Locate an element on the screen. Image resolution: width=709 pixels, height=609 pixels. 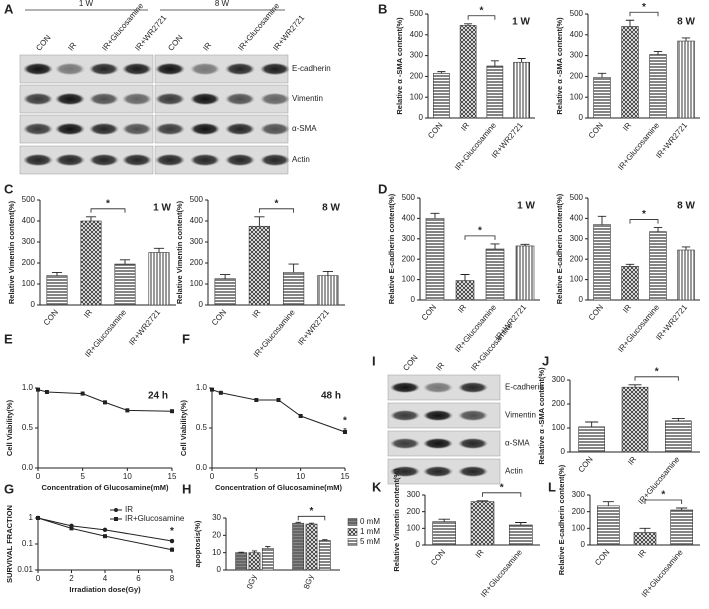
y-tick-label: 1 is located at coordinates (31, 517).